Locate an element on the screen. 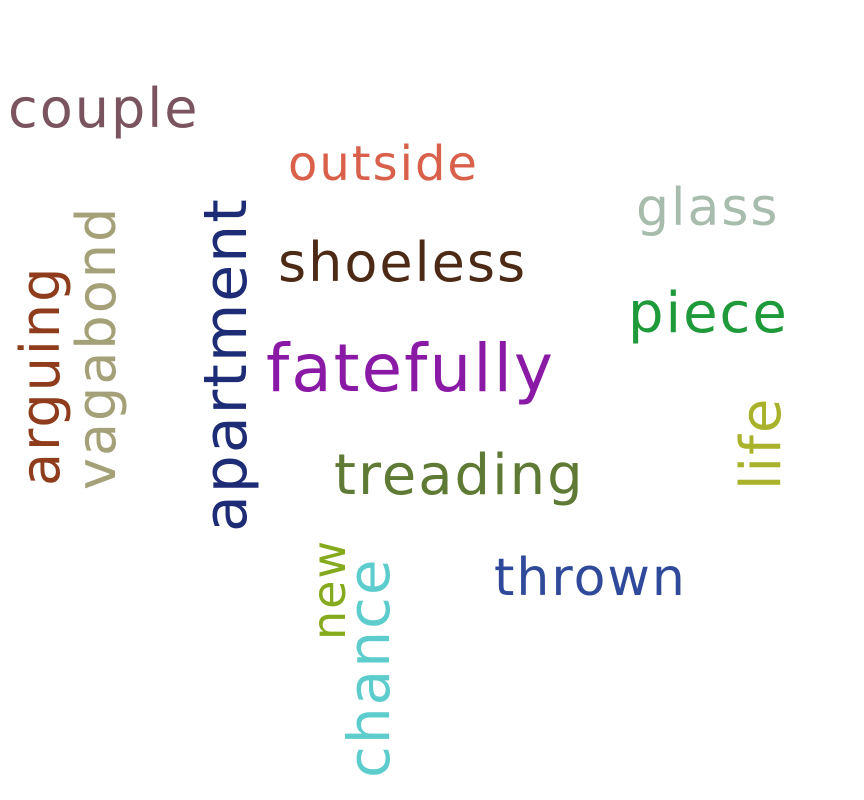  word-outside: outside is located at coordinates (383, 164).